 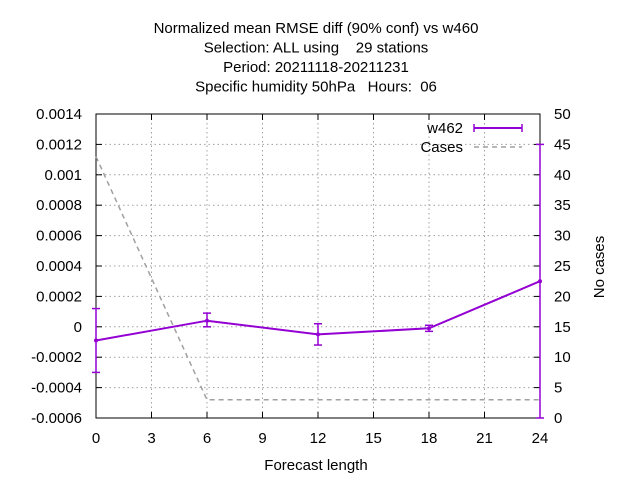 What do you see at coordinates (316, 67) in the screenshot?
I see `title-line: Period: 20211118-20211231` at bounding box center [316, 67].